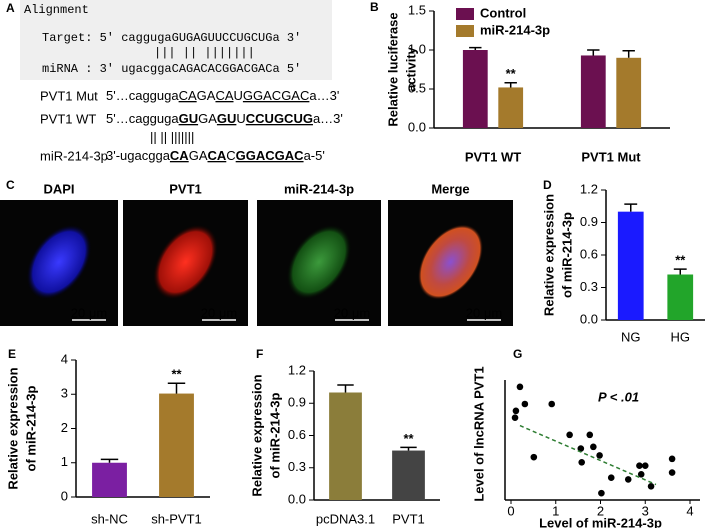 The width and height of the screenshot is (709, 528). What do you see at coordinates (589, 286) in the screenshot?
I see `y-tick-label: 0.3` at bounding box center [589, 286].